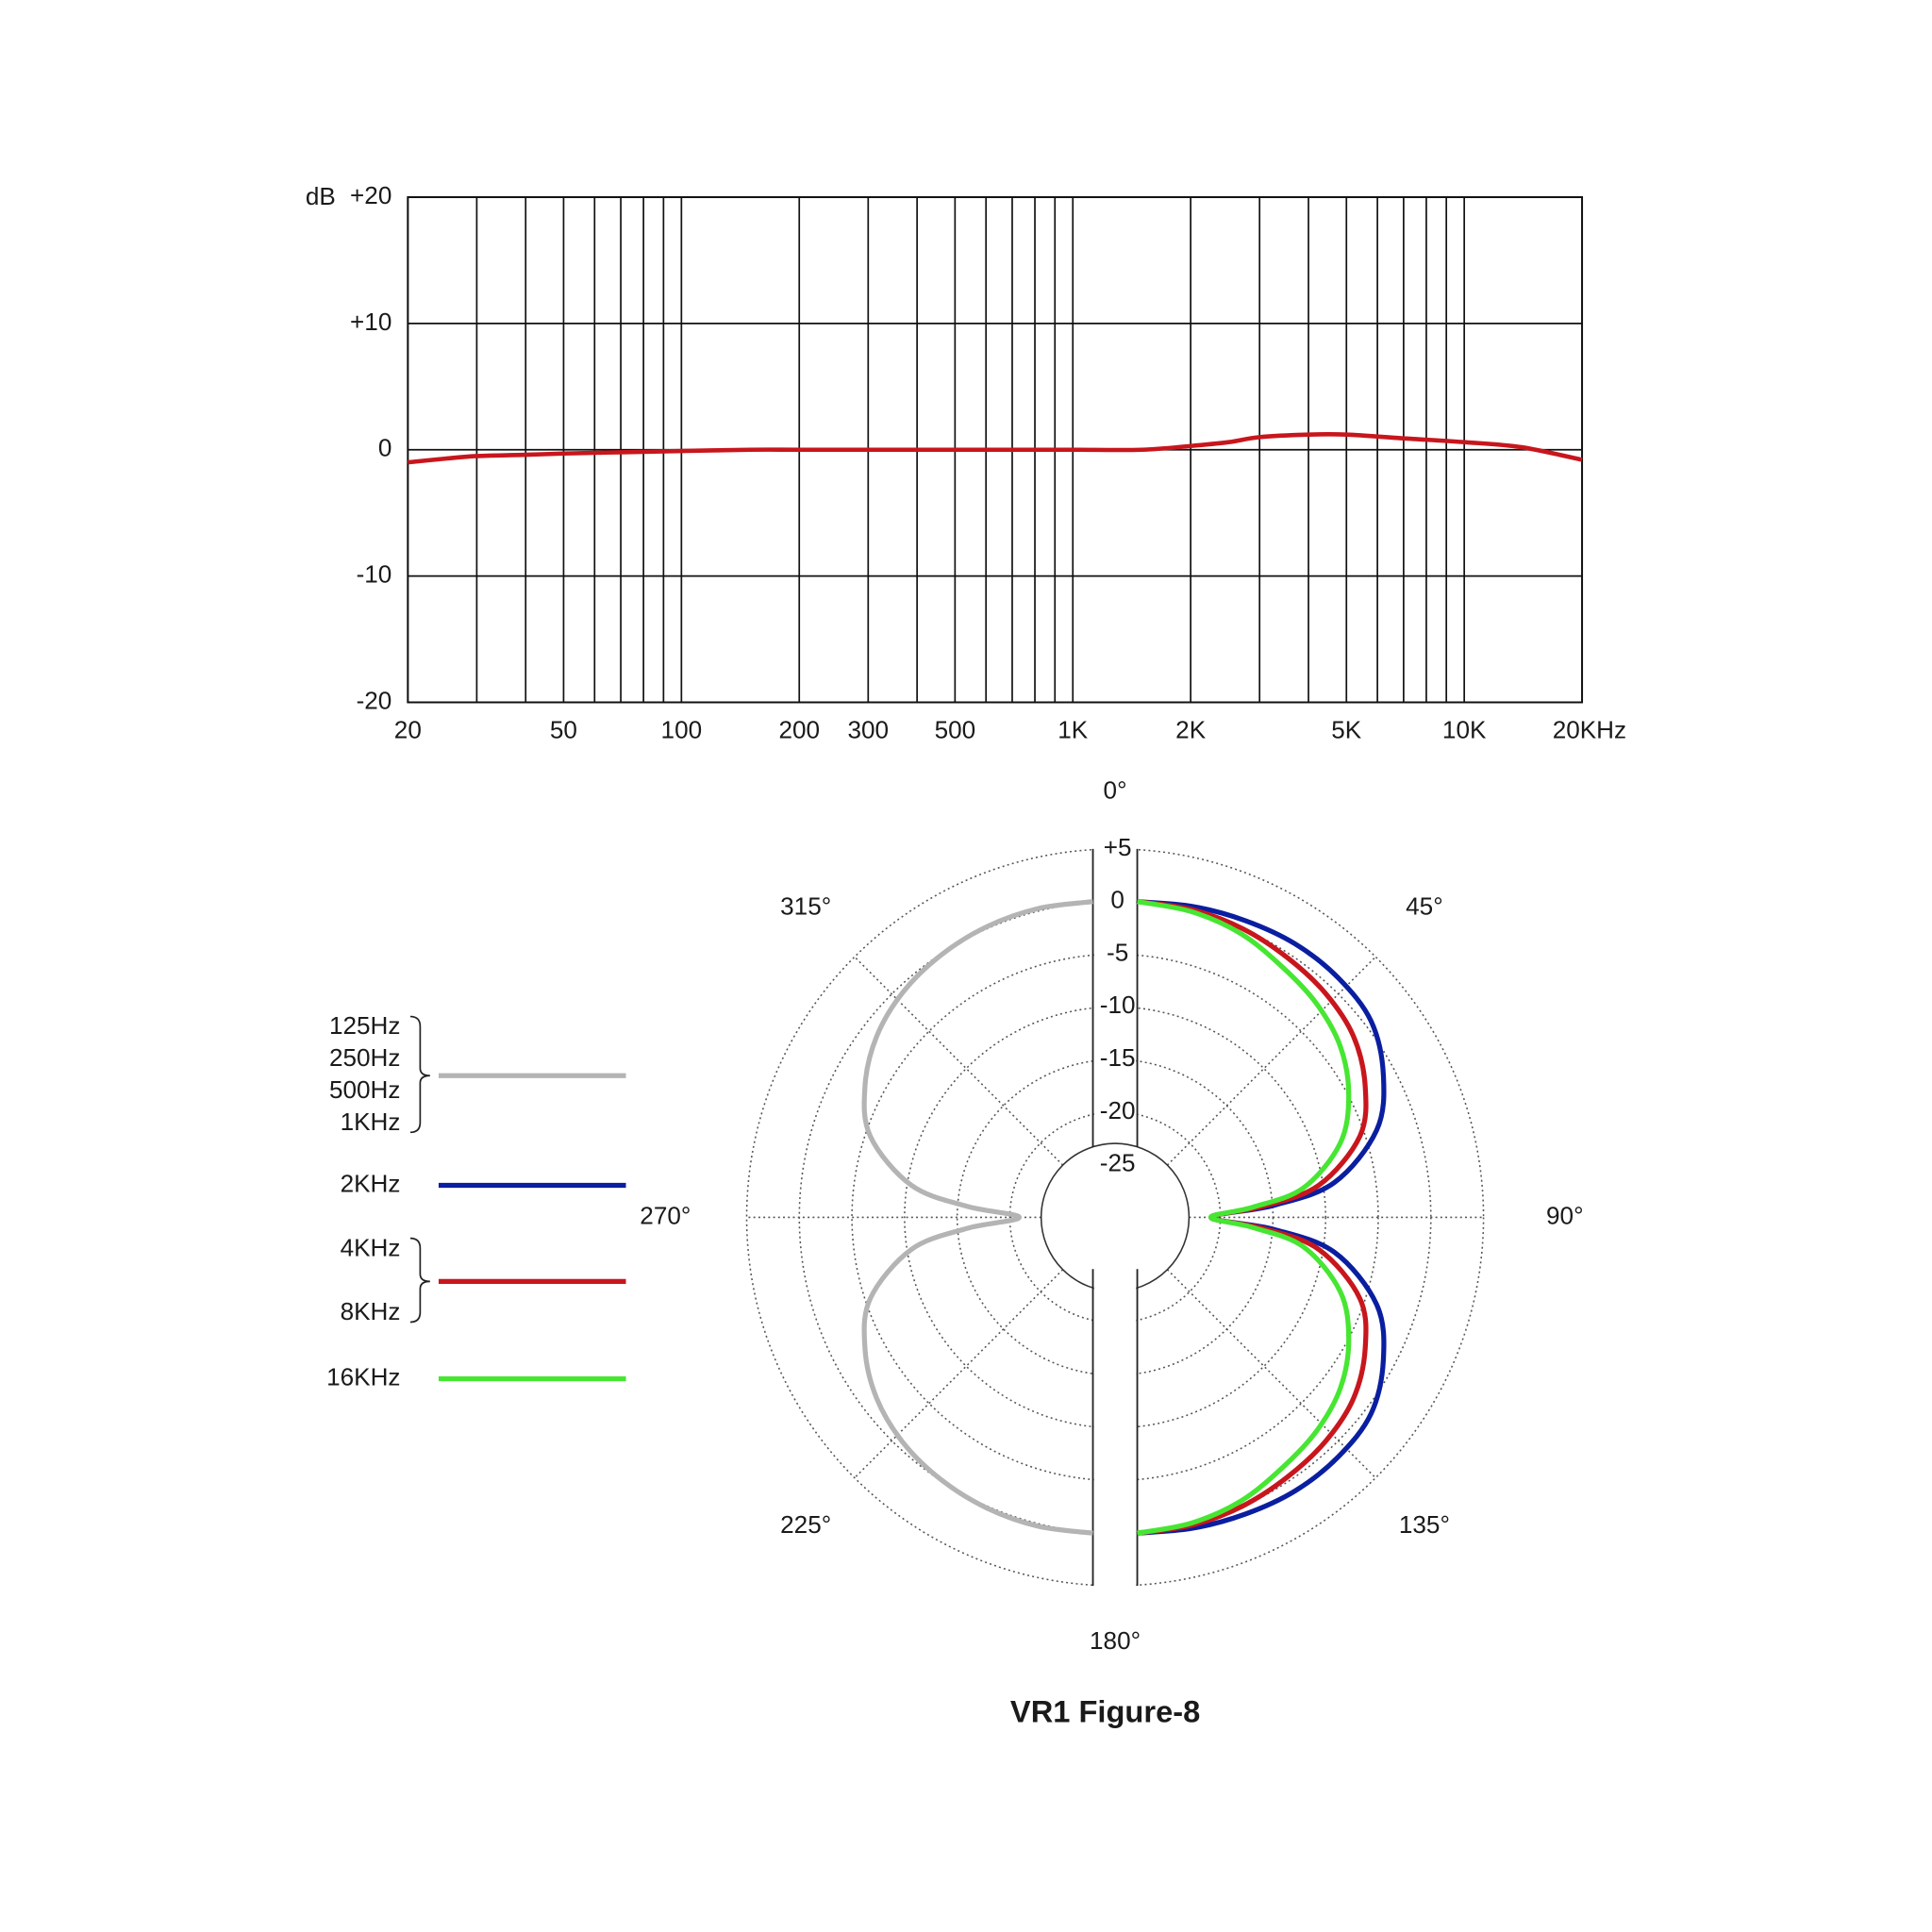 The height and width of the screenshot is (1932, 1932). I want to click on legend-label: 125Hz, so click(364, 1025).